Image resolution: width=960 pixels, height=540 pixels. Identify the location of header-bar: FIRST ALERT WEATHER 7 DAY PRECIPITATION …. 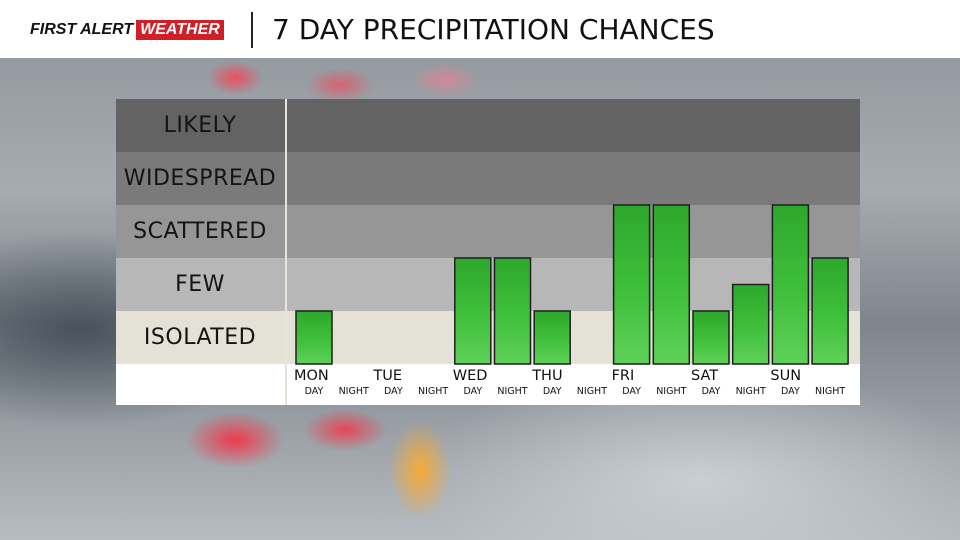
(480, 29).